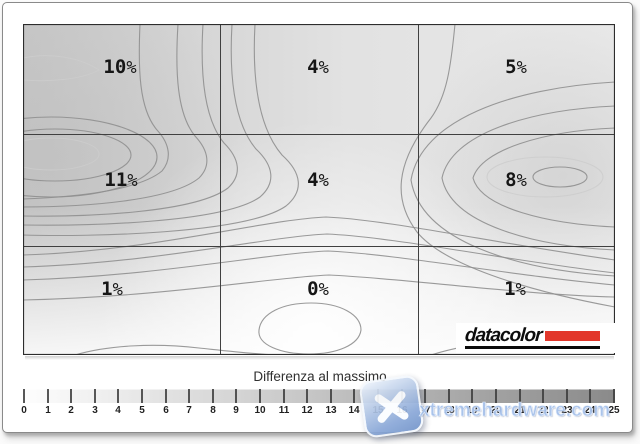  What do you see at coordinates (614, 410) in the screenshot?
I see `scale-tick-label: 25` at bounding box center [614, 410].